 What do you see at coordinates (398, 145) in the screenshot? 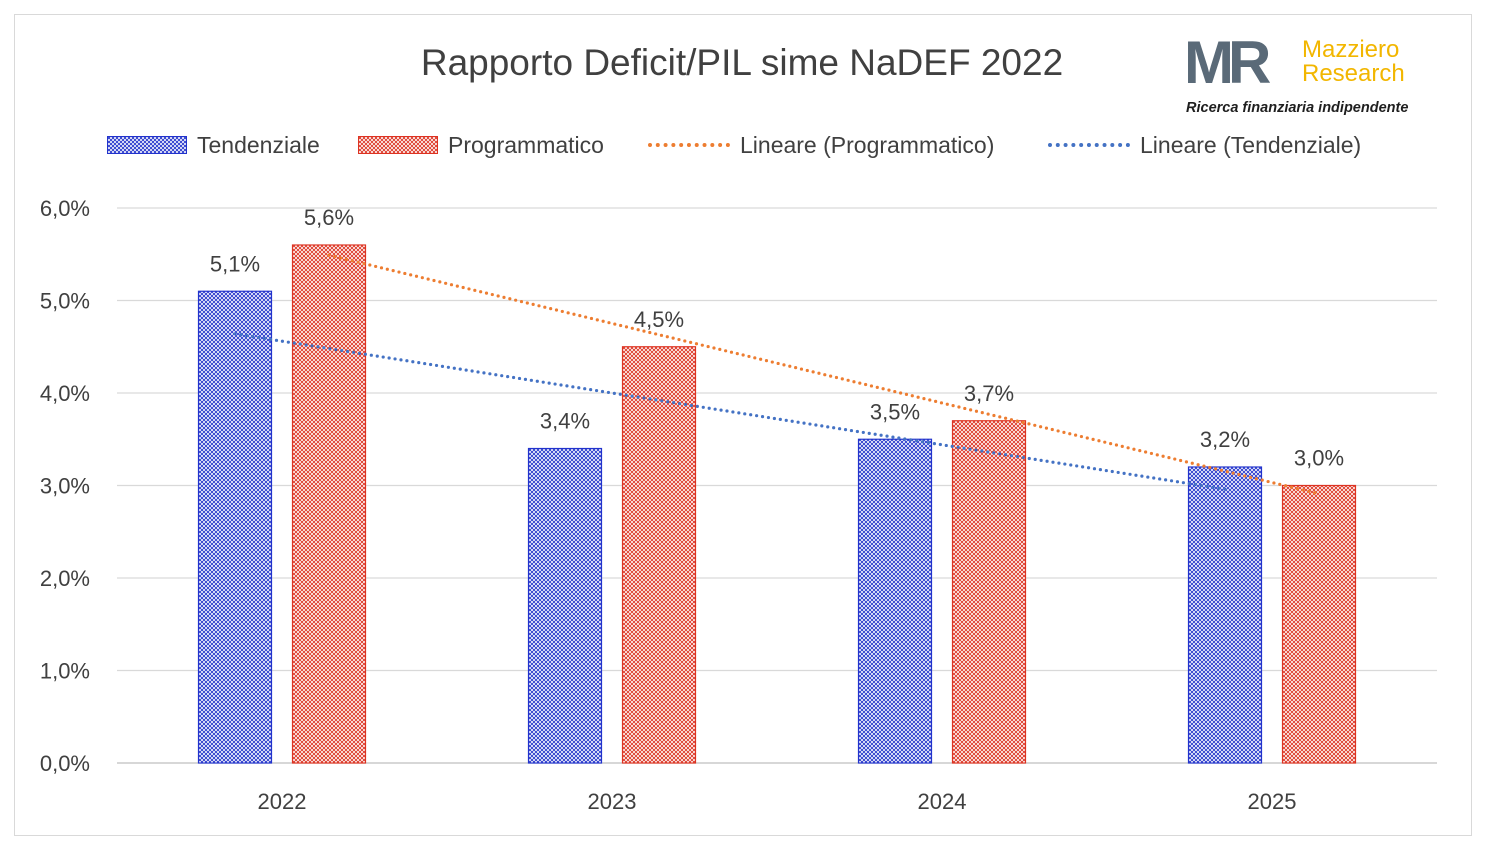
I see `legend-swatch-programmatico` at bounding box center [398, 145].